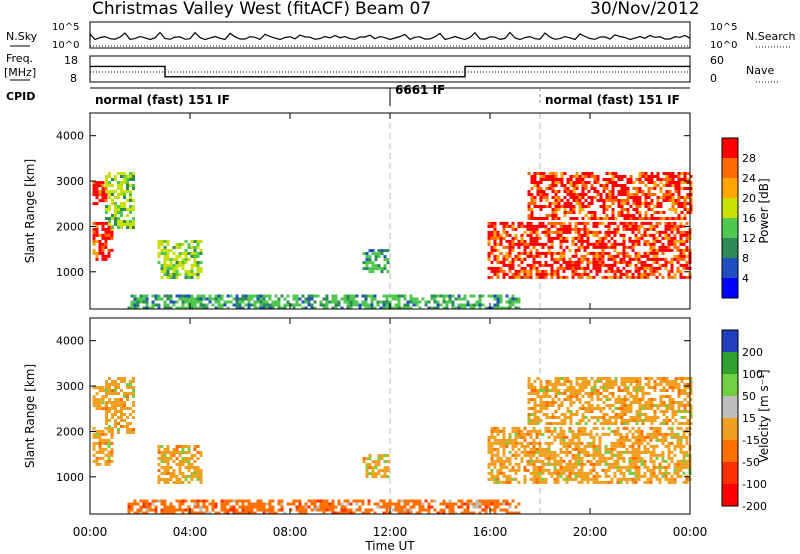  What do you see at coordinates (390, 69) in the screenshot?
I see `freq-panel` at bounding box center [390, 69].